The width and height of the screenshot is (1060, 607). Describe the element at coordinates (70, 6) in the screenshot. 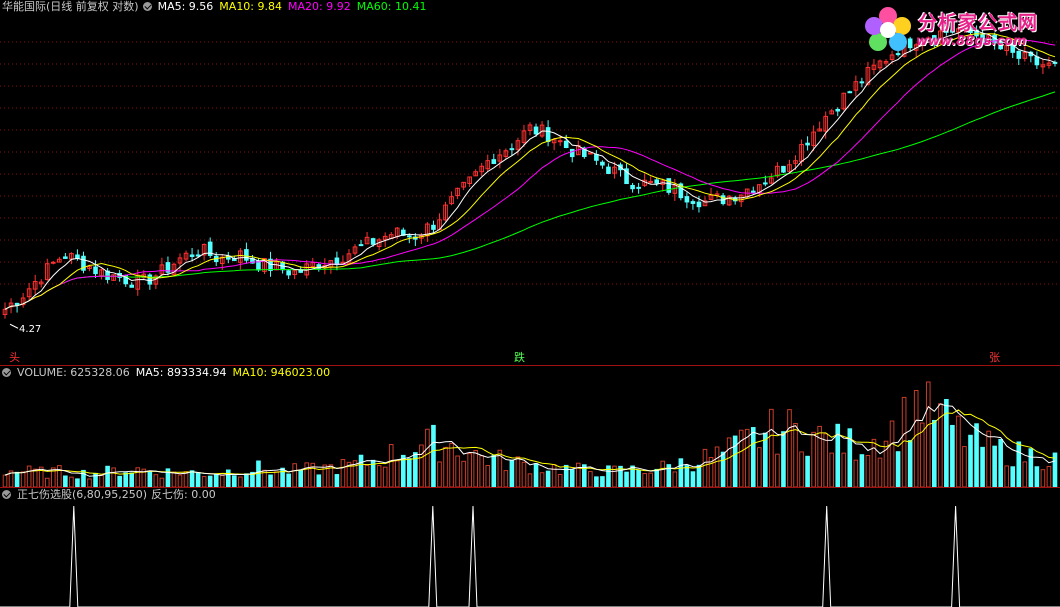

I see `price-title: 华能国际(日线 前复权 对数)` at that location.